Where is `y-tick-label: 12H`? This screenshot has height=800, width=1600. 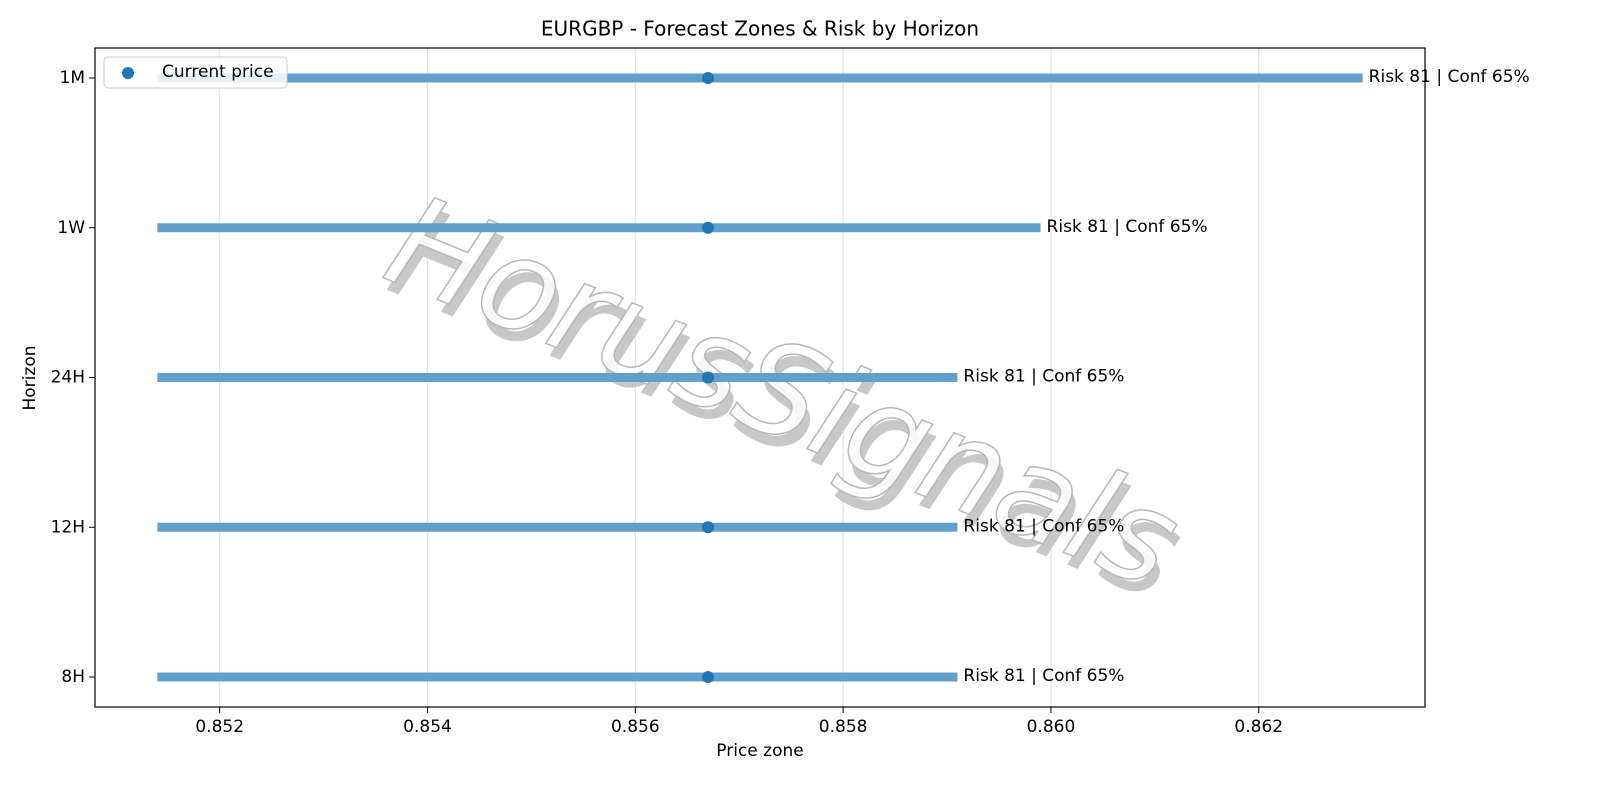
y-tick-label: 12H is located at coordinates (68, 527).